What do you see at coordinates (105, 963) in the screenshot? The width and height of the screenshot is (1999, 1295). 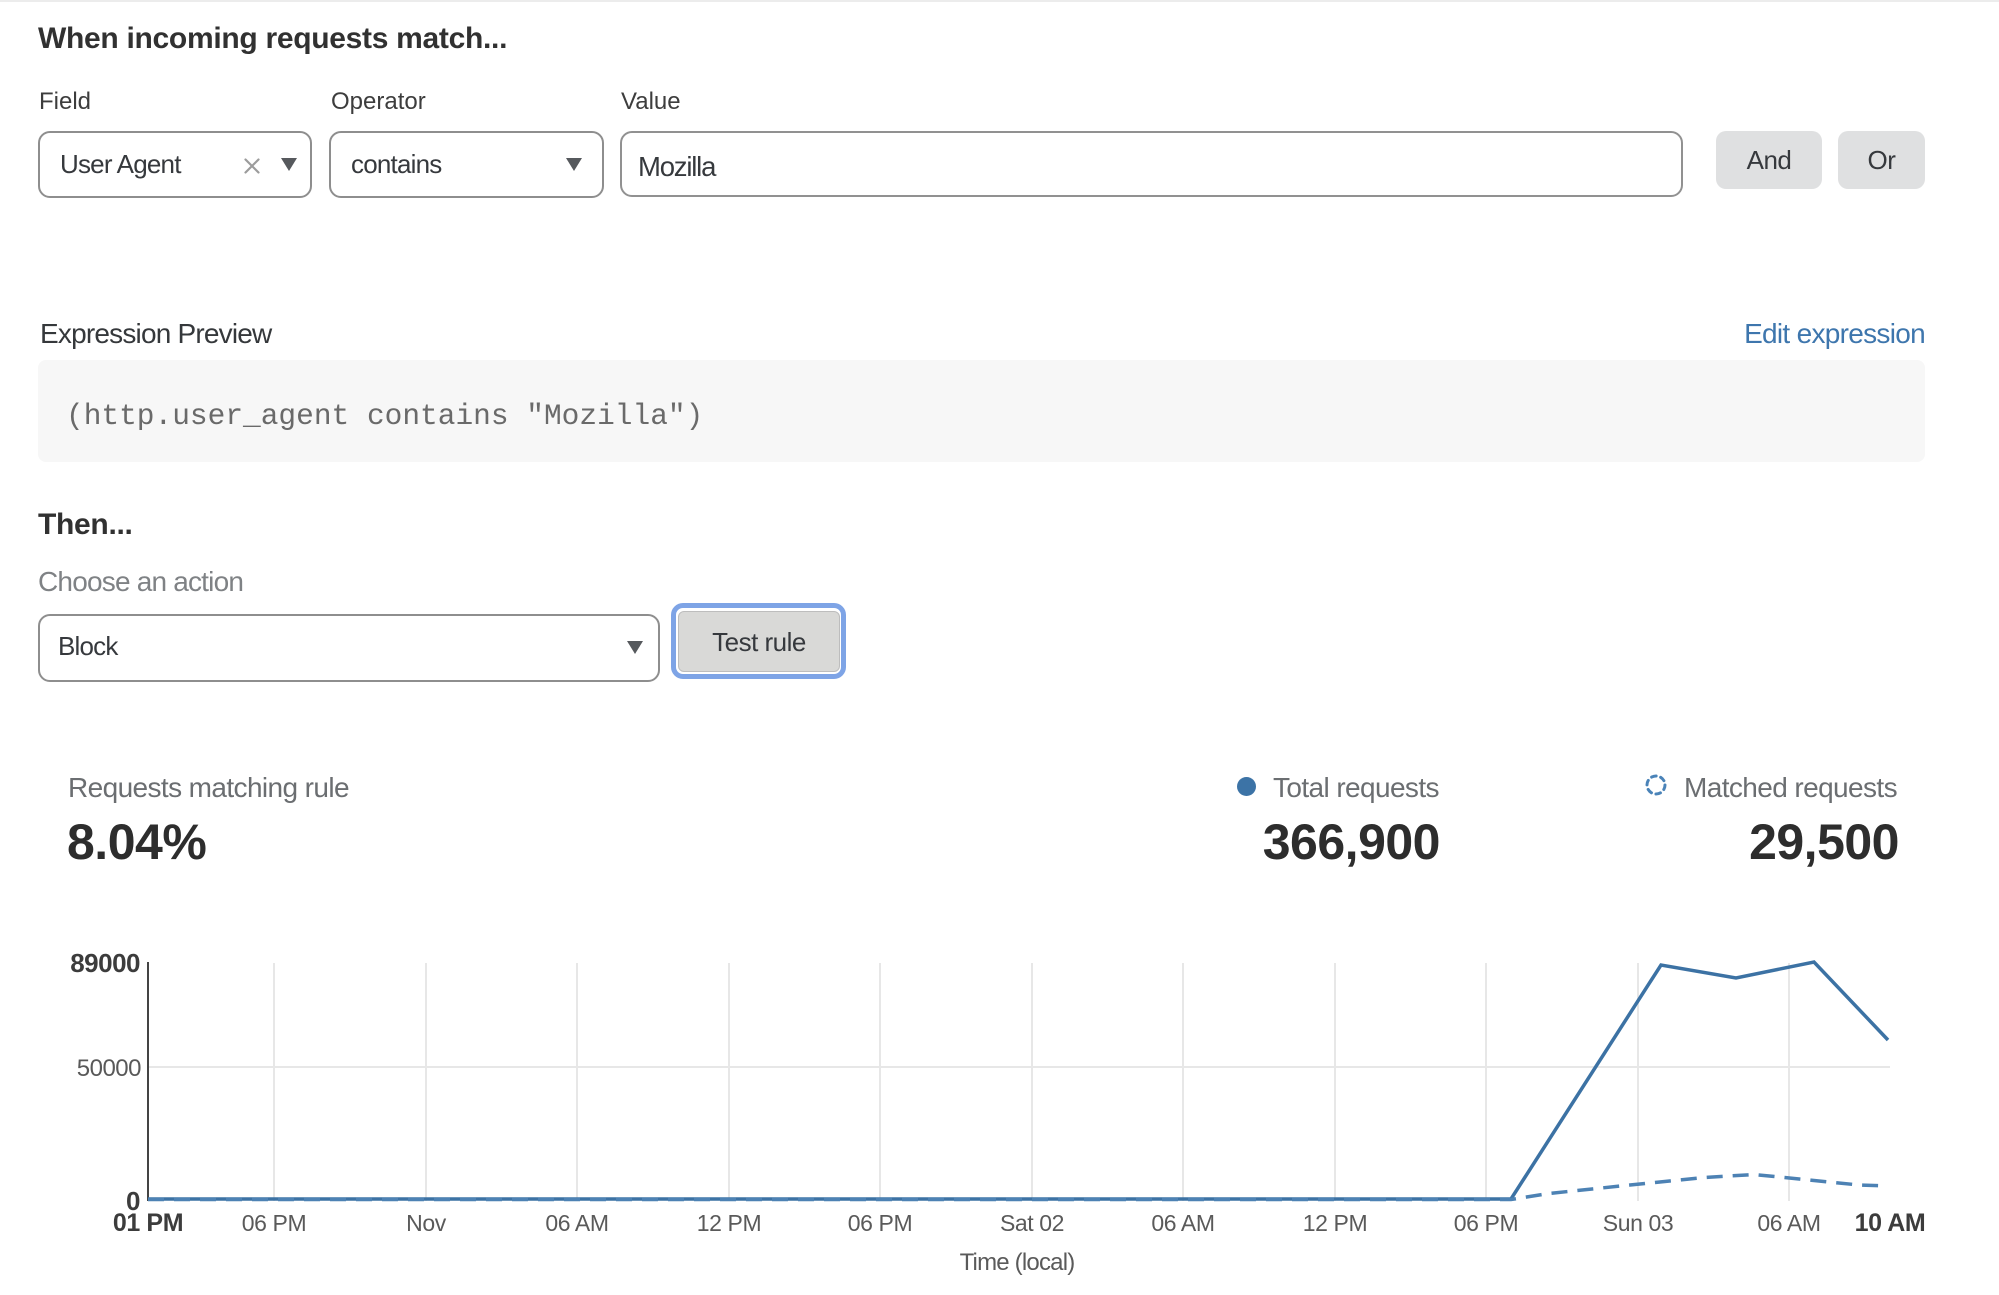 I see `svg-text: 89000` at bounding box center [105, 963].